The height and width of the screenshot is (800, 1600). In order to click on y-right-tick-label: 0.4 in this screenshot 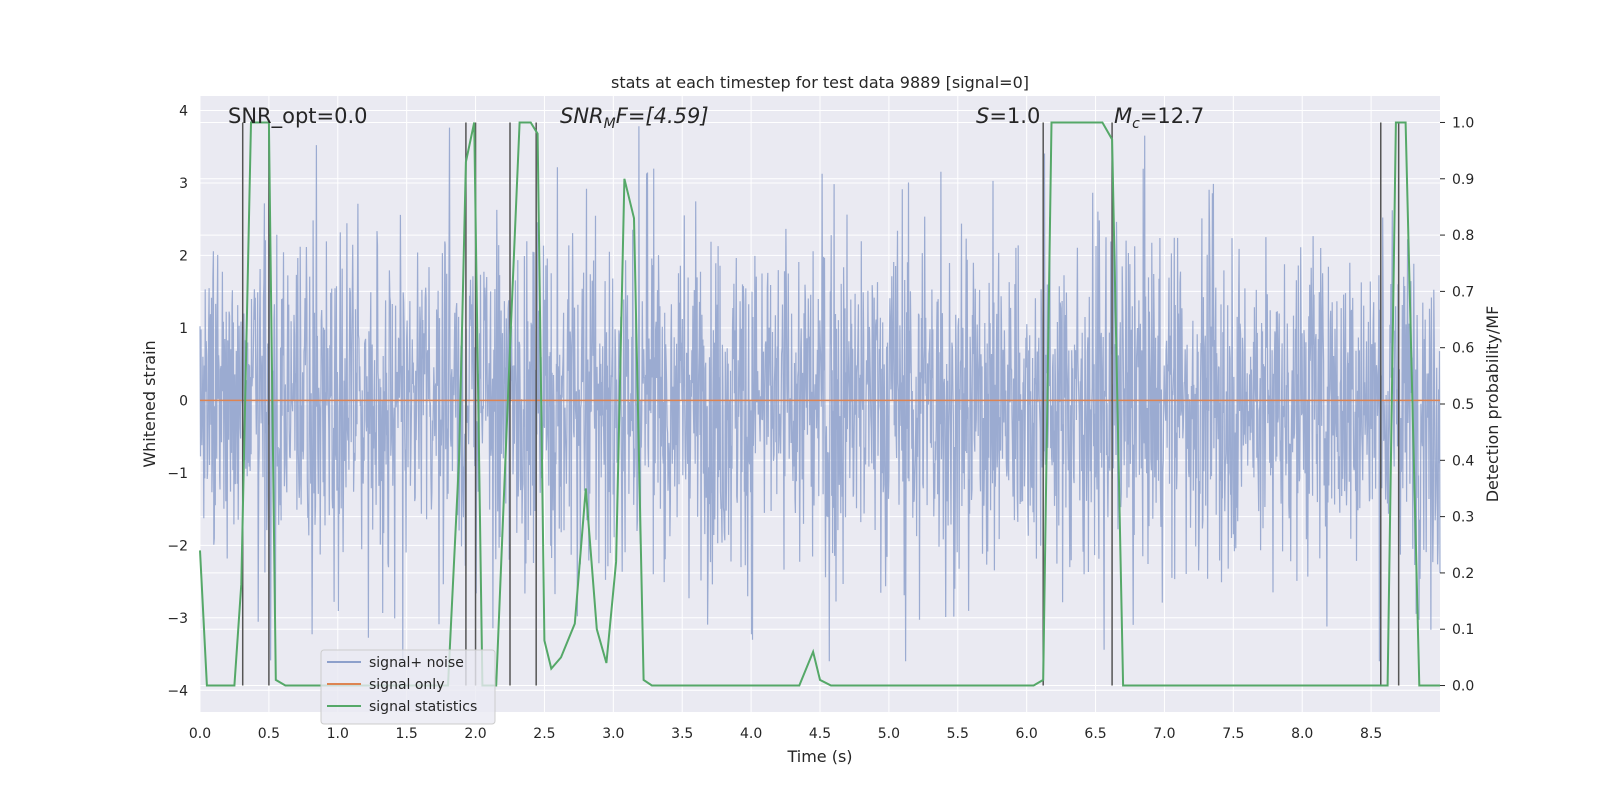, I will do `click(1463, 461)`.